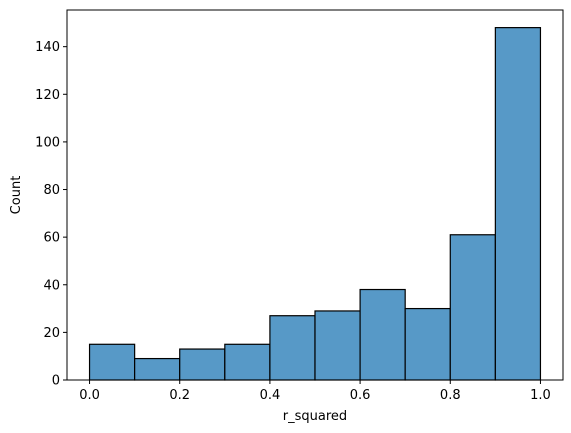  Describe the element at coordinates (179, 395) in the screenshot. I see `x-tick-label: 0.2` at that location.